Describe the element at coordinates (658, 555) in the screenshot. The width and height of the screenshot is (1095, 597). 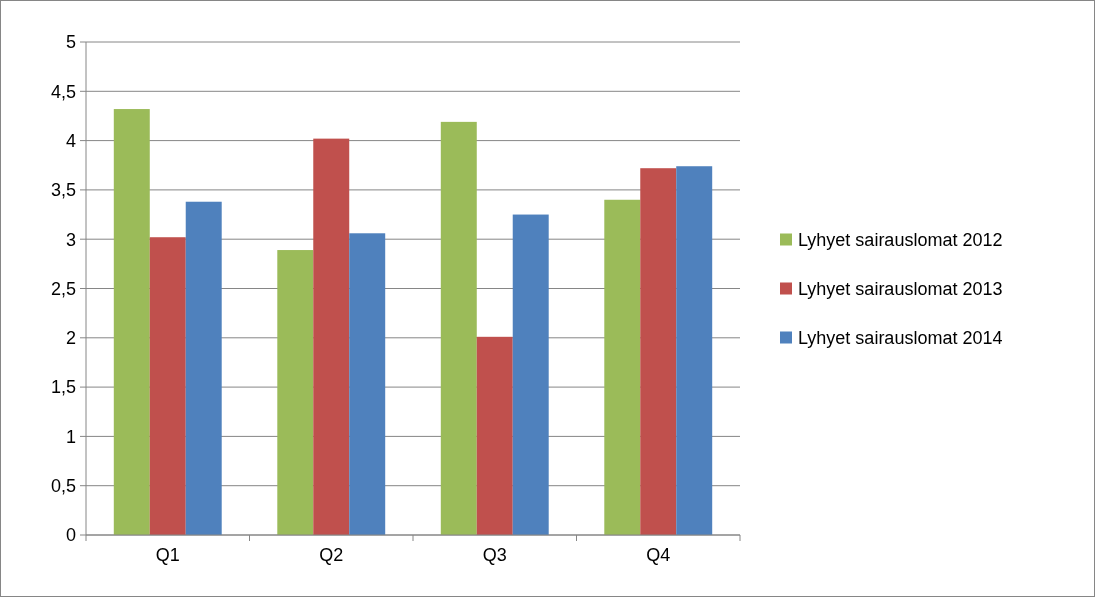
I see `x-tick-label: Q4` at that location.